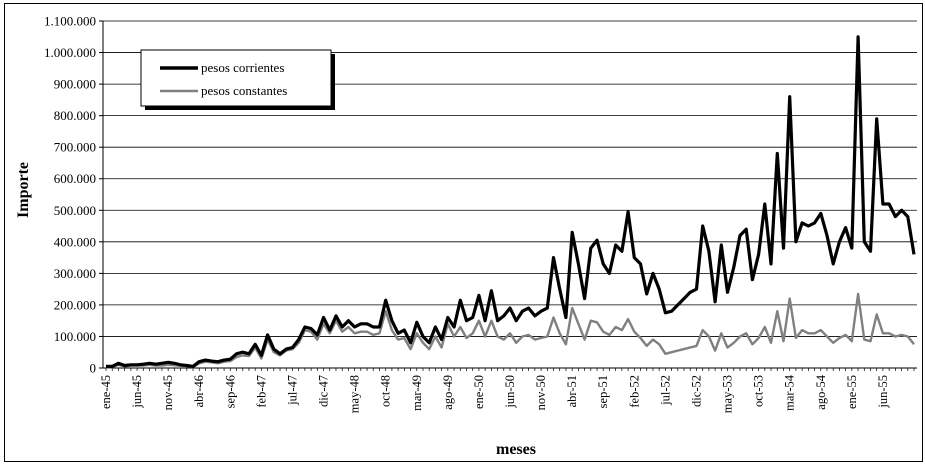 The height and width of the screenshot is (464, 925). I want to click on x-tick-label: jul-52, so click(665, 390).